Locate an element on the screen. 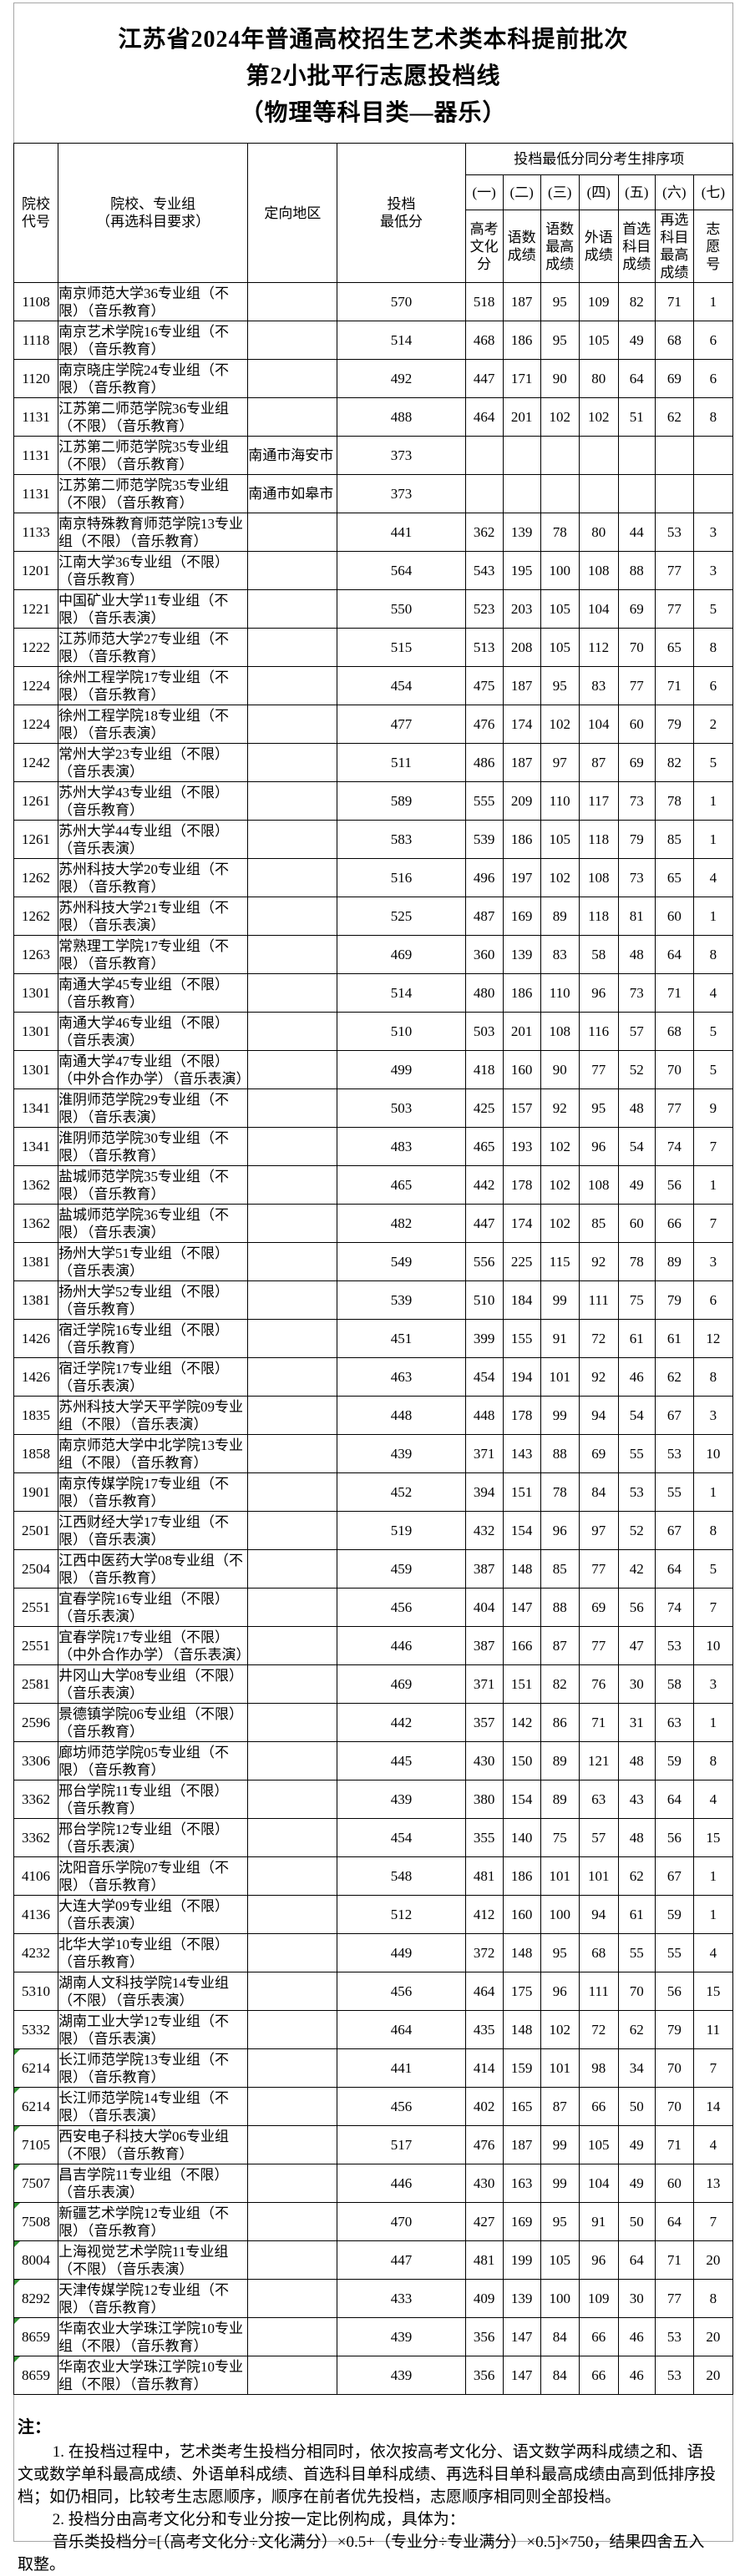 This screenshot has width=745, height=2576. tie-5-cell: 64 is located at coordinates (637, 2260).